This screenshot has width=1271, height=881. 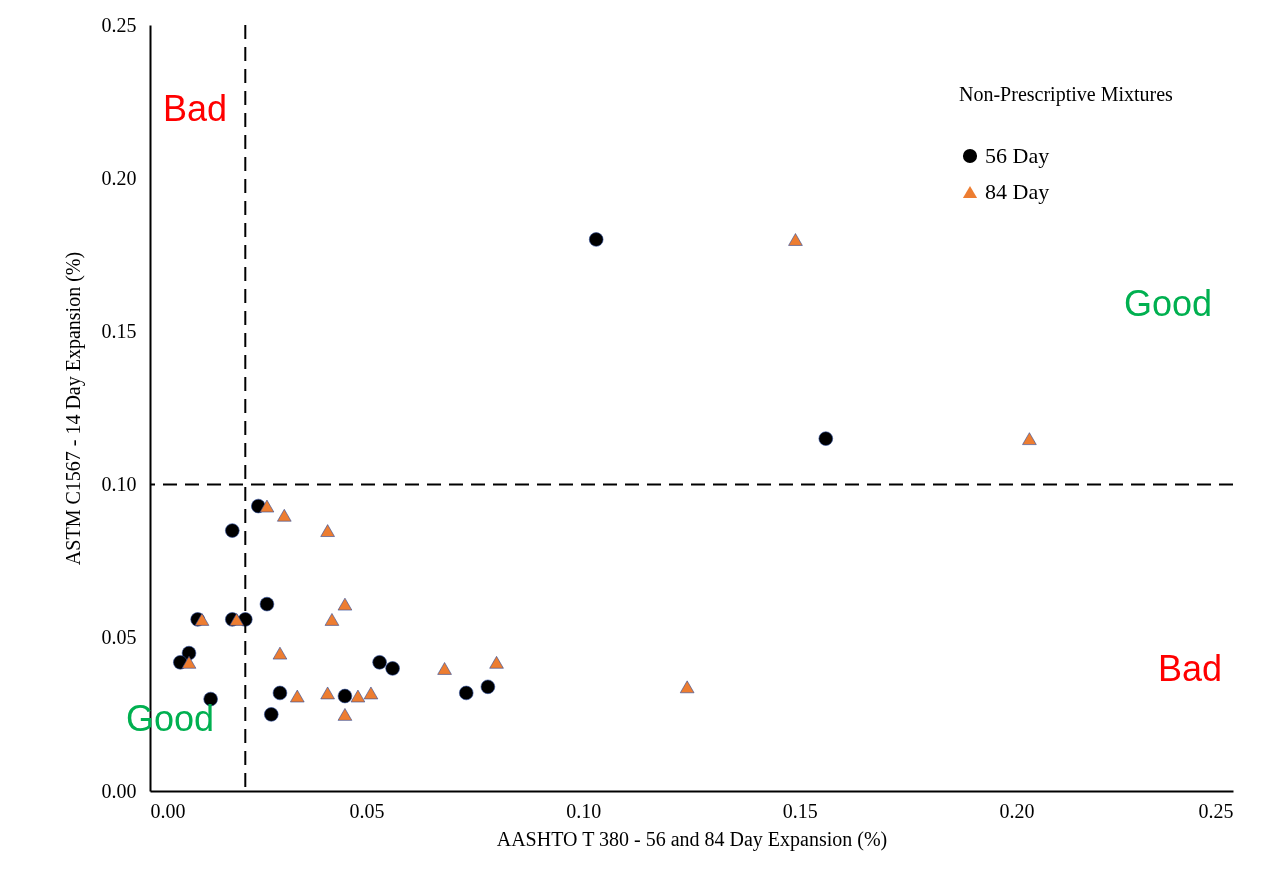 I want to click on y-tick-label: 0.05, so click(x=119, y=637).